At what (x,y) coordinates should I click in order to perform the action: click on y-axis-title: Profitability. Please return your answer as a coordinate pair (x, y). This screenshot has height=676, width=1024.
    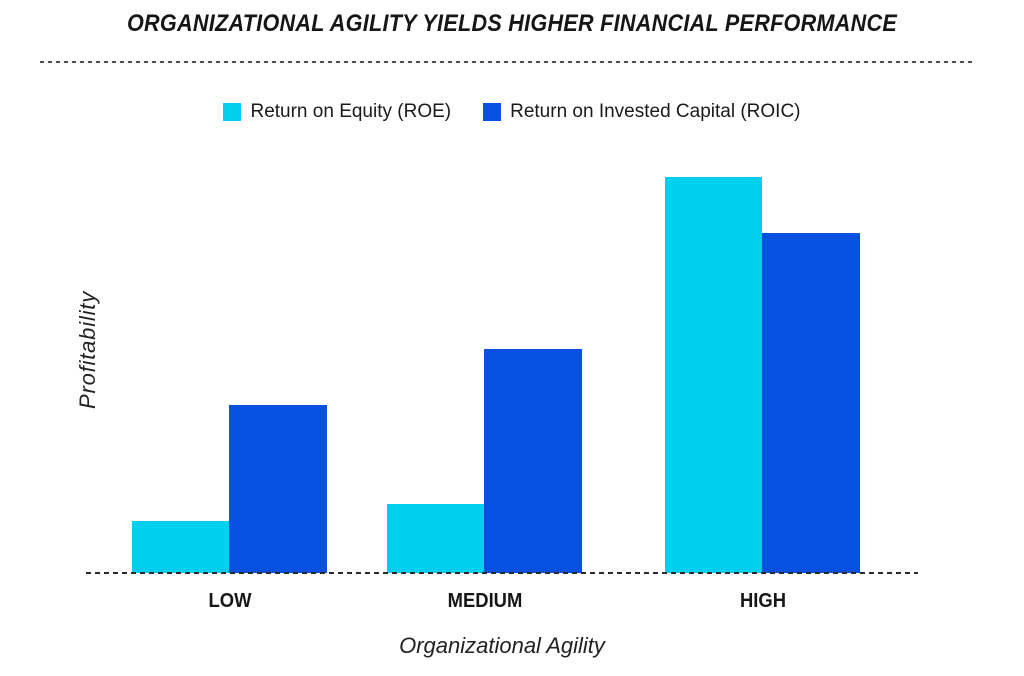
    Looking at the image, I should click on (87, 350).